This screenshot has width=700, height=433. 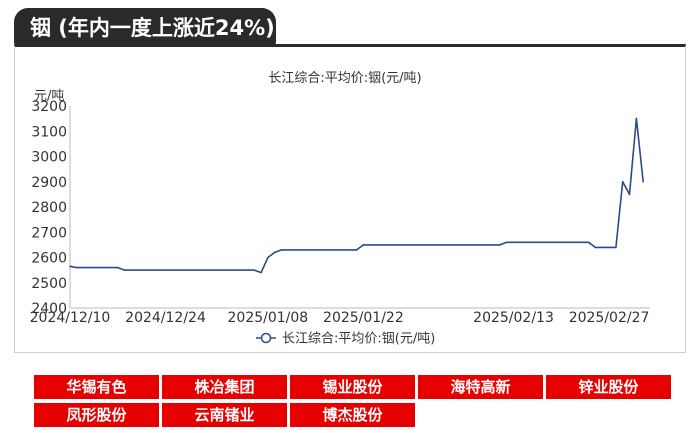 What do you see at coordinates (70, 318) in the screenshot?
I see `x-tick-label: 2024/12/10` at bounding box center [70, 318].